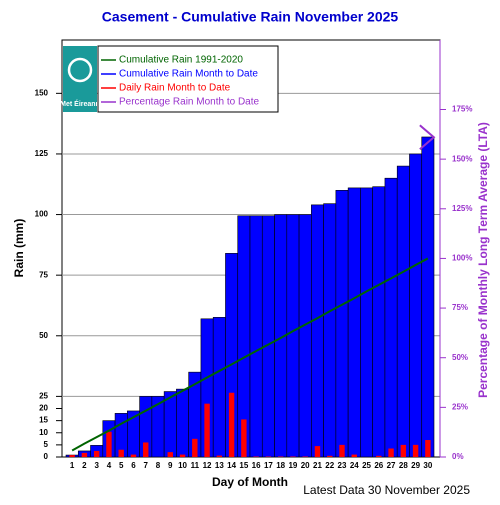 The height and width of the screenshot is (505, 500). What do you see at coordinates (354, 465) in the screenshot?
I see `x-tick-label: 24` at bounding box center [354, 465].